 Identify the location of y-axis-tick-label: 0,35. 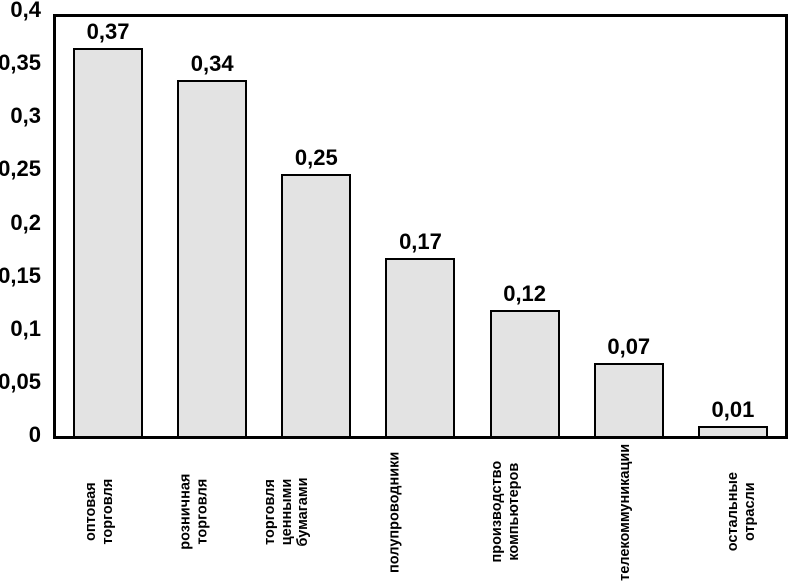
(20, 63).